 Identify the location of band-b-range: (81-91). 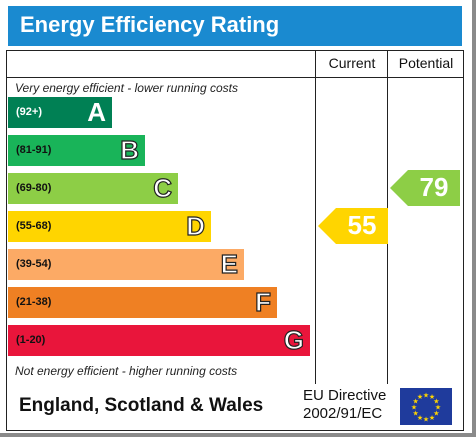
(34, 150).